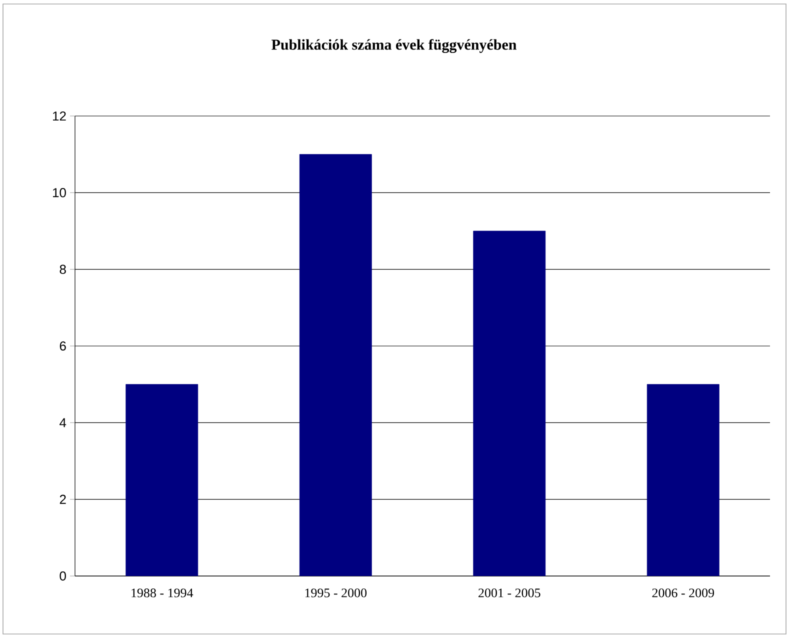 Image resolution: width=789 pixels, height=638 pixels. I want to click on y-tick-label: 4, so click(63, 423).